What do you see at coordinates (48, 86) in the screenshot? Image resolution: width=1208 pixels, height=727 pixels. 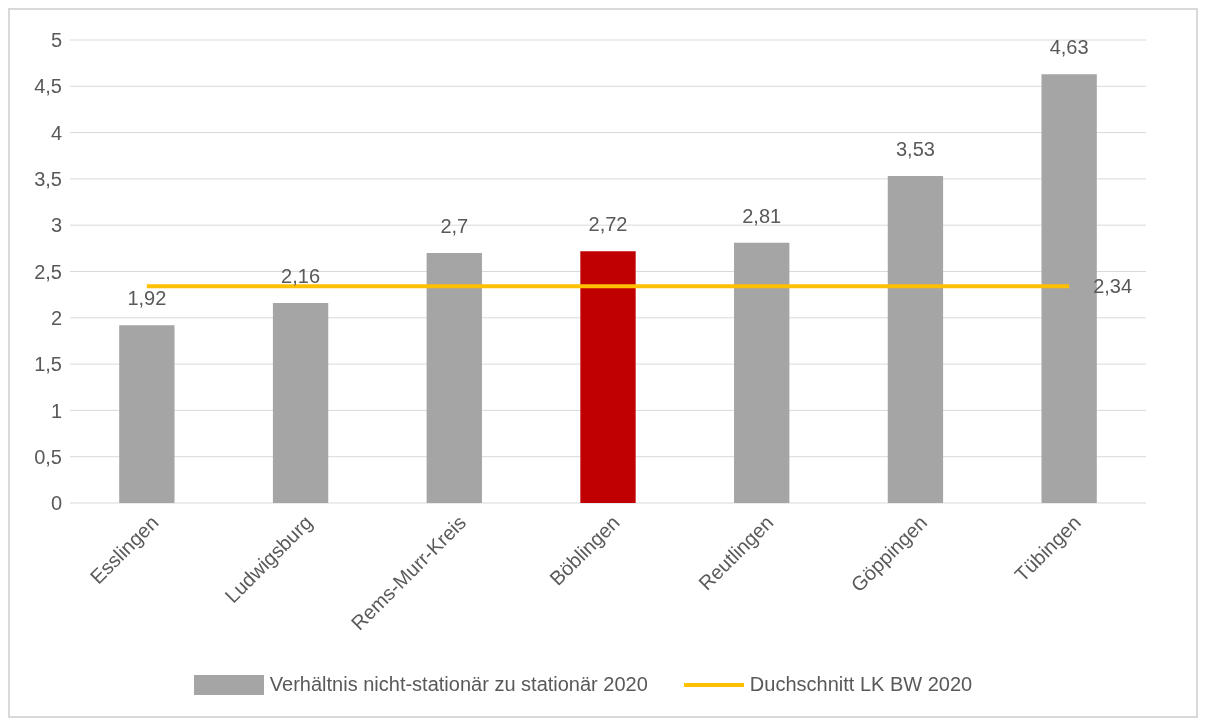 I see `y-tick-label: 4,5` at bounding box center [48, 86].